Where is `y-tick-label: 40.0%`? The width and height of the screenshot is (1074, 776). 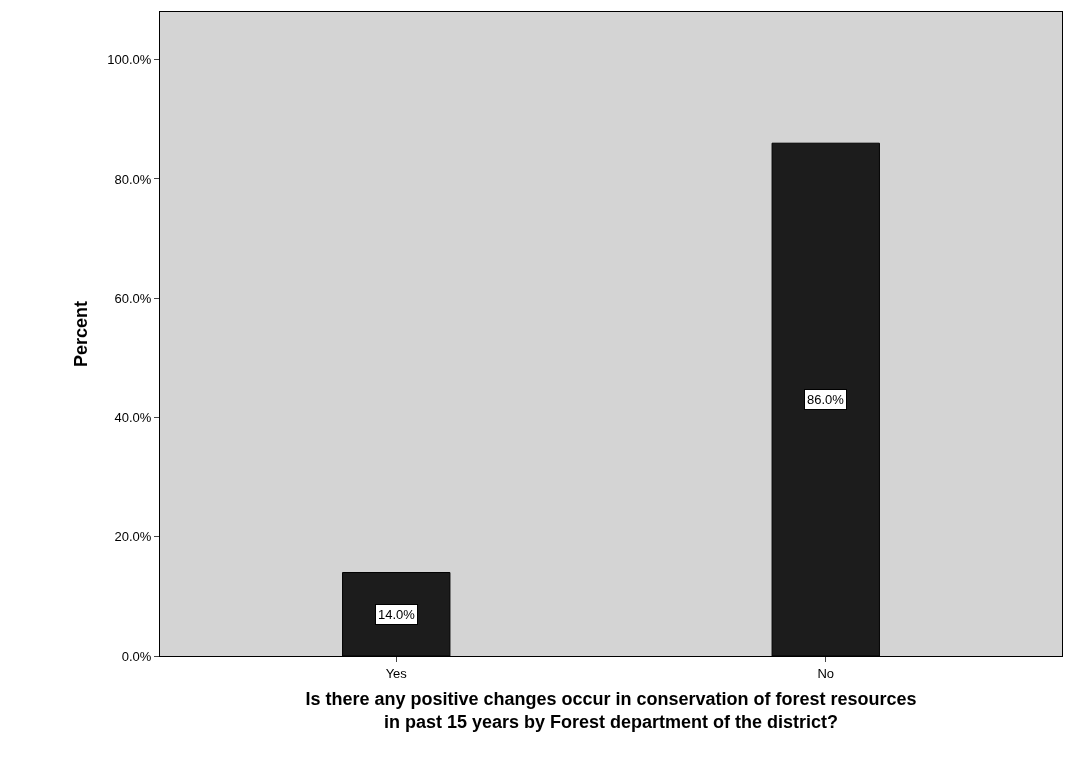 y-tick-label: 40.0% is located at coordinates (133, 418).